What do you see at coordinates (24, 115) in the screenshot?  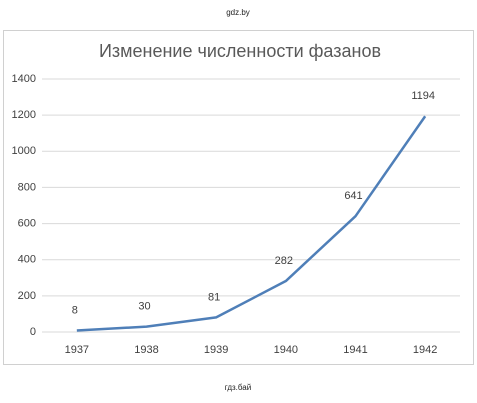 I see `y-tick-label: 1200` at bounding box center [24, 115].